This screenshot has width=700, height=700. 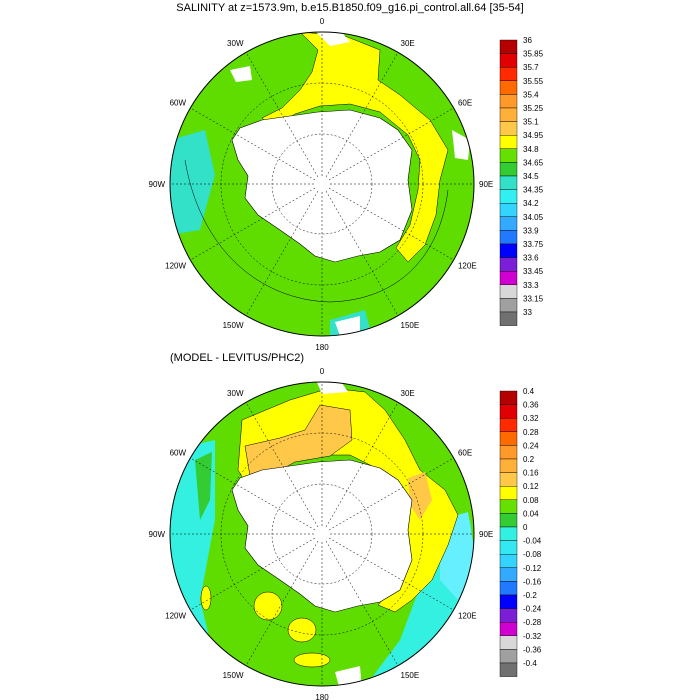 What do you see at coordinates (531, 94) in the screenshot?
I see `colorbar-label: 35.4` at bounding box center [531, 94].